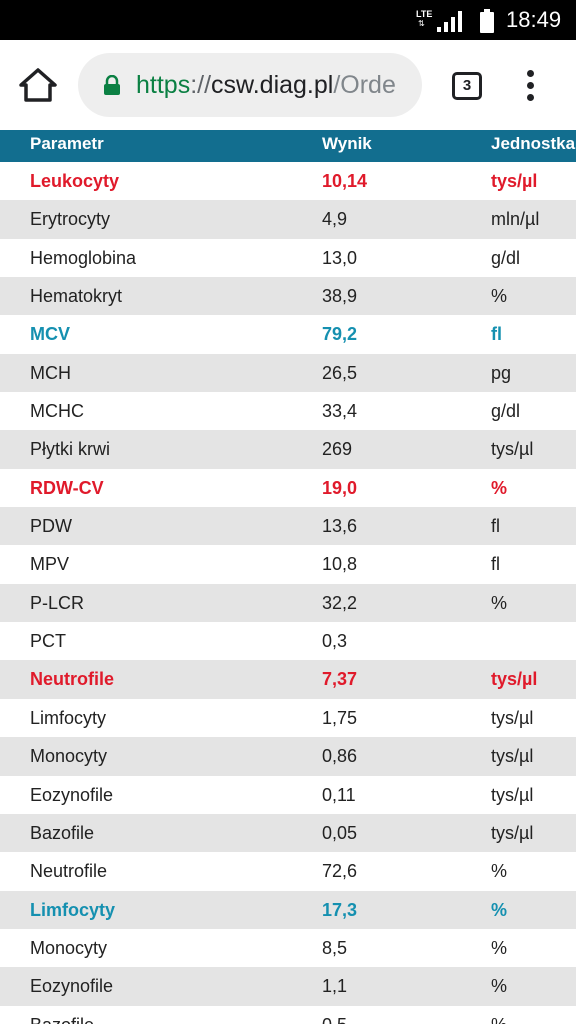  What do you see at coordinates (67, 487) in the screenshot?
I see `parameter-cell: RDW-CV` at bounding box center [67, 487].